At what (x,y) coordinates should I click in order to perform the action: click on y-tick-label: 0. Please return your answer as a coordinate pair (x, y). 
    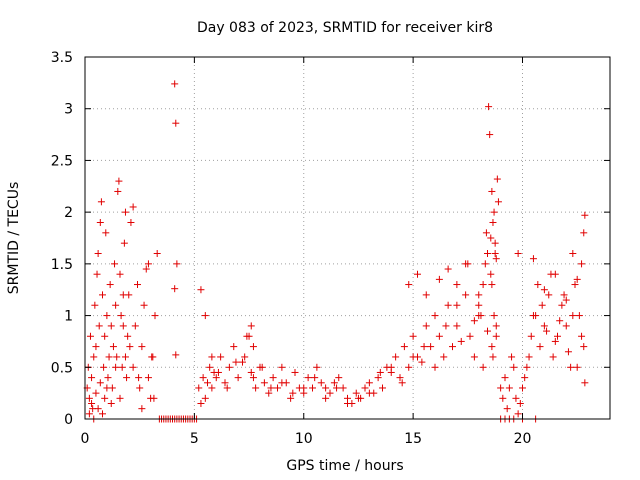
    Looking at the image, I should click on (68, 420).